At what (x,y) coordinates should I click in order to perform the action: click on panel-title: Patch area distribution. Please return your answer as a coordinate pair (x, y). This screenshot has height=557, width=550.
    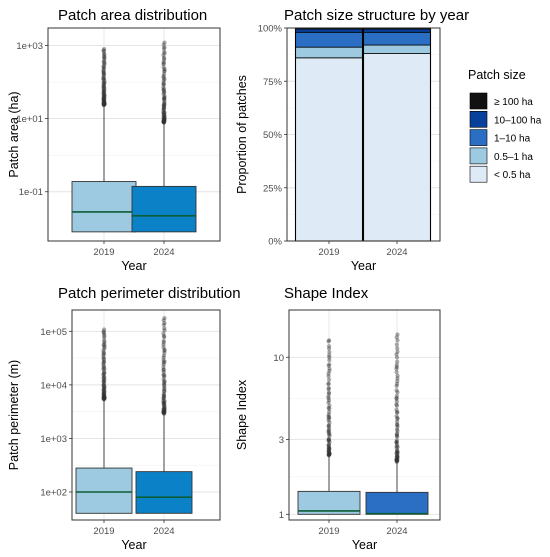
    Looking at the image, I should click on (132, 15).